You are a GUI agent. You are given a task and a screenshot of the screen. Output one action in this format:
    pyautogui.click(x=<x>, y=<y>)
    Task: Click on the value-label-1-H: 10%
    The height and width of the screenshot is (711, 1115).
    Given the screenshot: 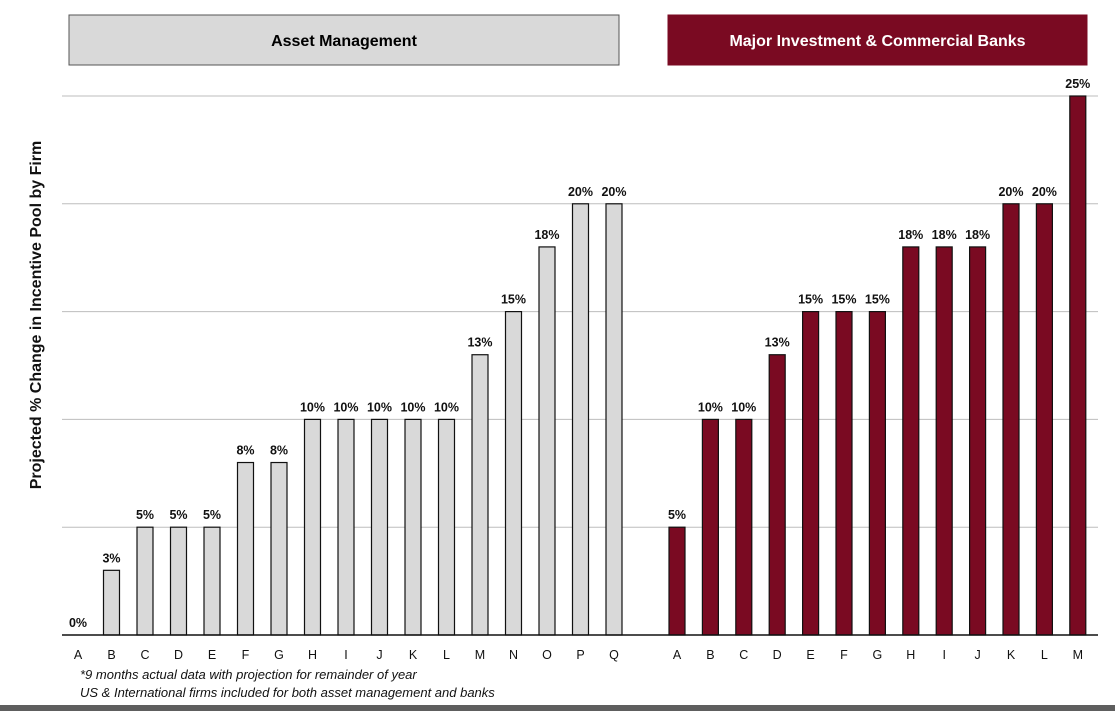 What is the action you would take?
    pyautogui.click(x=312, y=407)
    